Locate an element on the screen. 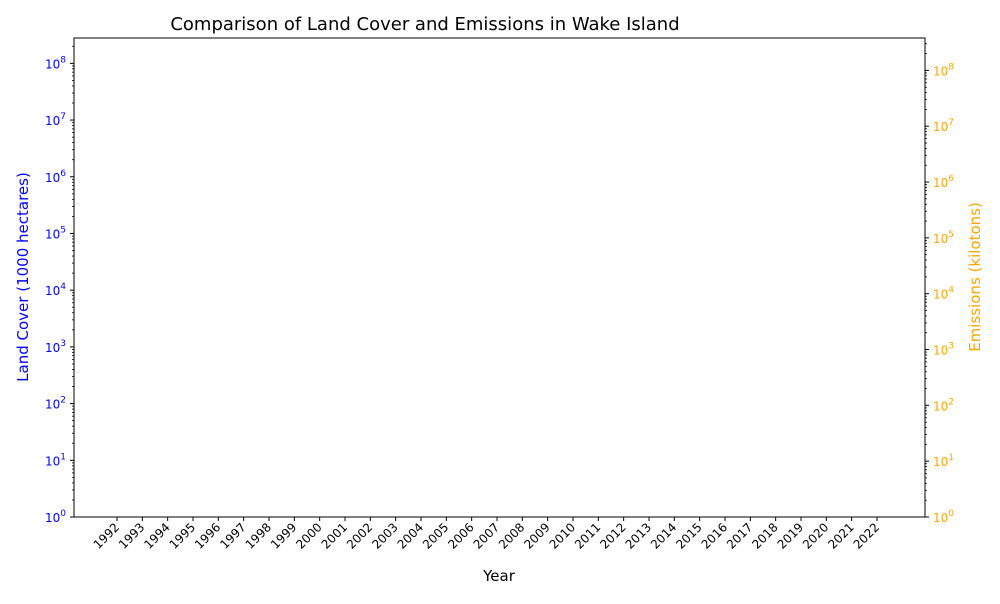 Image resolution: width=1000 pixels, height=604 pixels. y-axis-right-label: Emissions (kilotons) is located at coordinates (975, 277).